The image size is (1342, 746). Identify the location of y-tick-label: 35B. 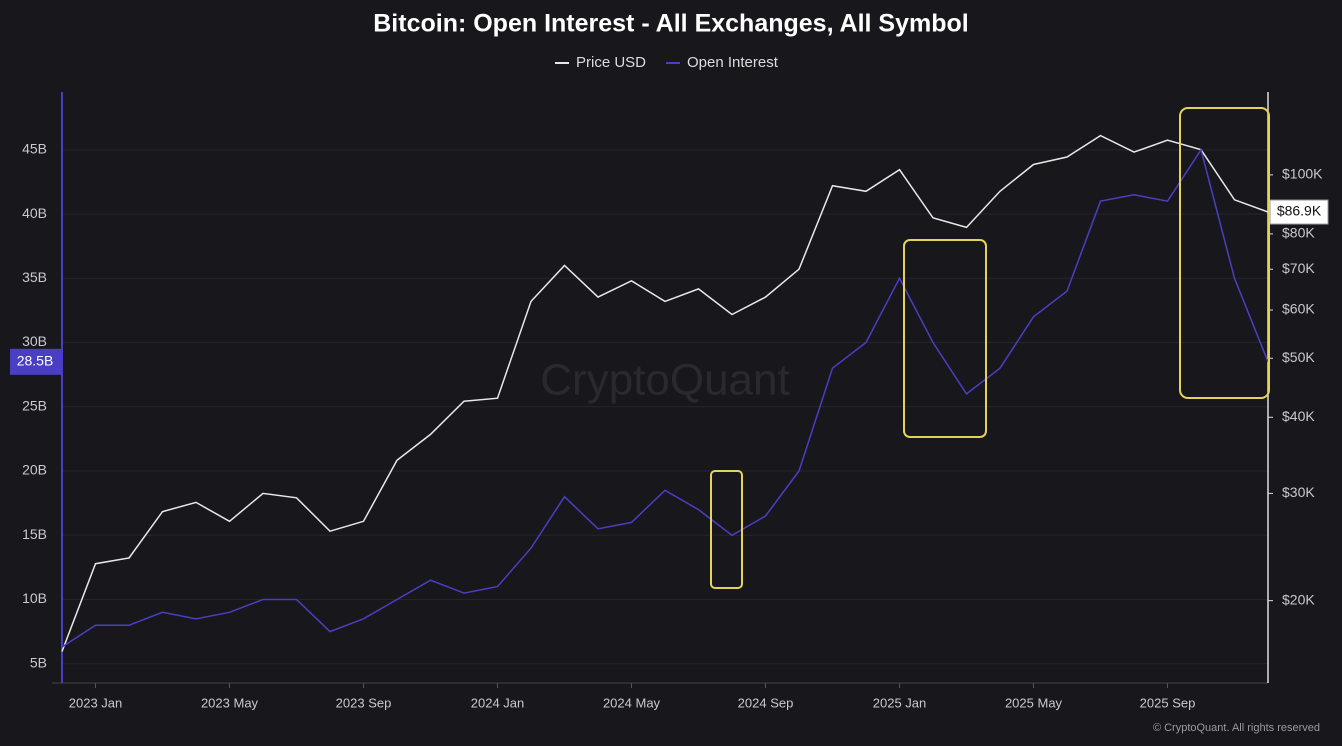
(34, 277).